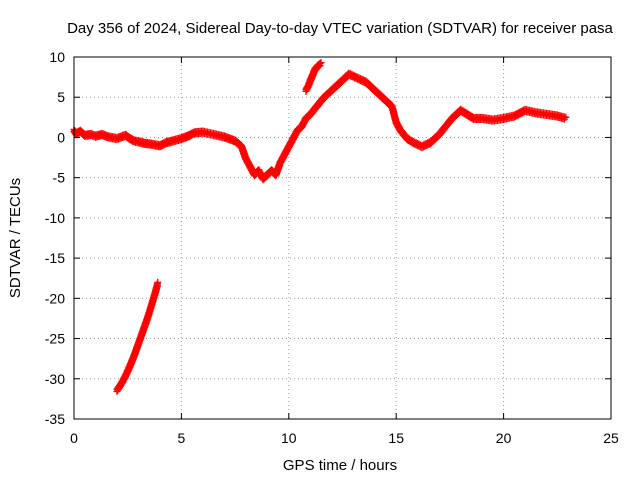  What do you see at coordinates (55, 379) in the screenshot?
I see `y-tick-label: -30` at bounding box center [55, 379].